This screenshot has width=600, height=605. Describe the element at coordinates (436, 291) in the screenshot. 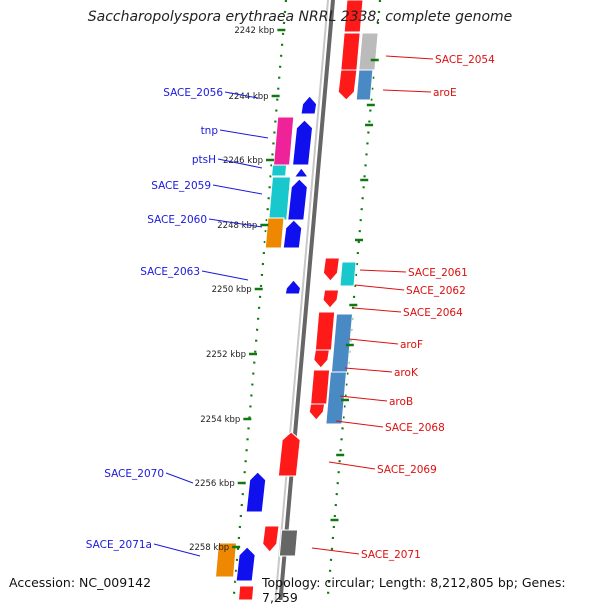

I see `label-sace-2062: SACE_2062` at that location.